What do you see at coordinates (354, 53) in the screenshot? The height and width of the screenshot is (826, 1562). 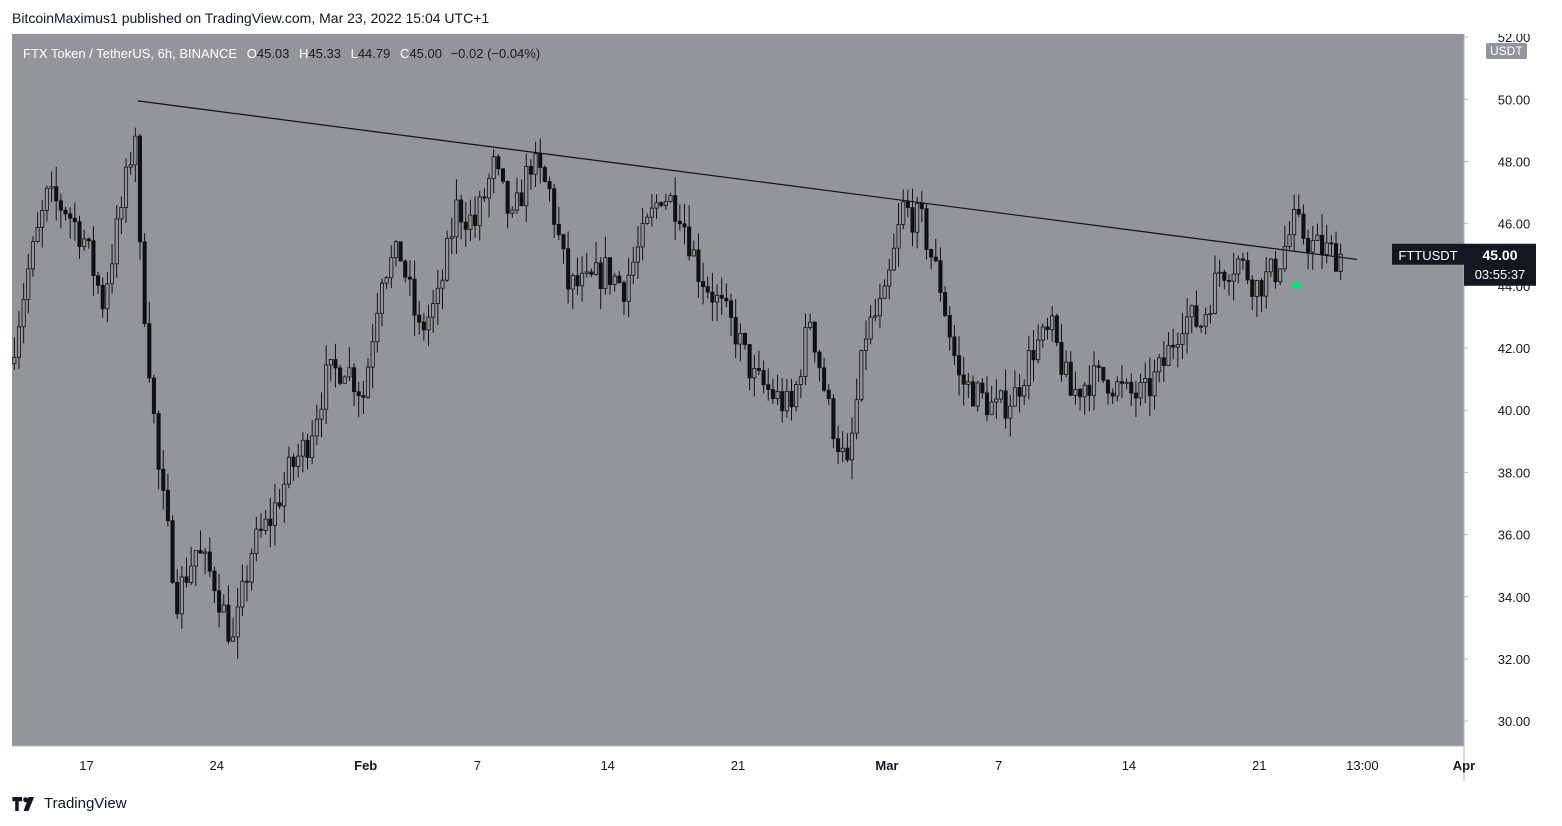 I see `ohlc-low-label: L` at bounding box center [354, 53].